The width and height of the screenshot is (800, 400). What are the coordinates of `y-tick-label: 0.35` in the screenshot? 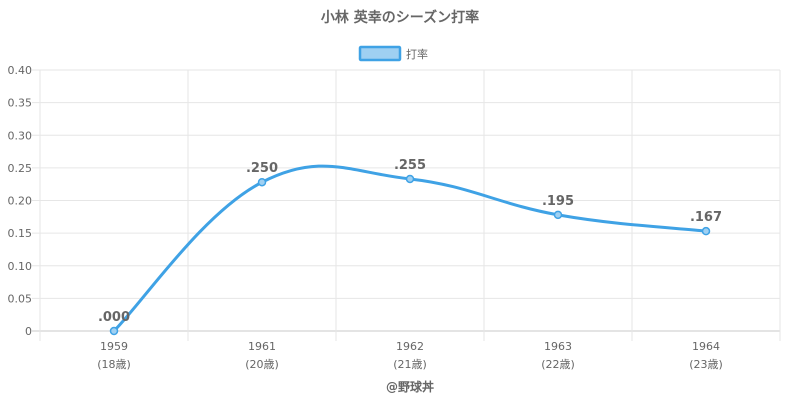 It's located at (20, 103).